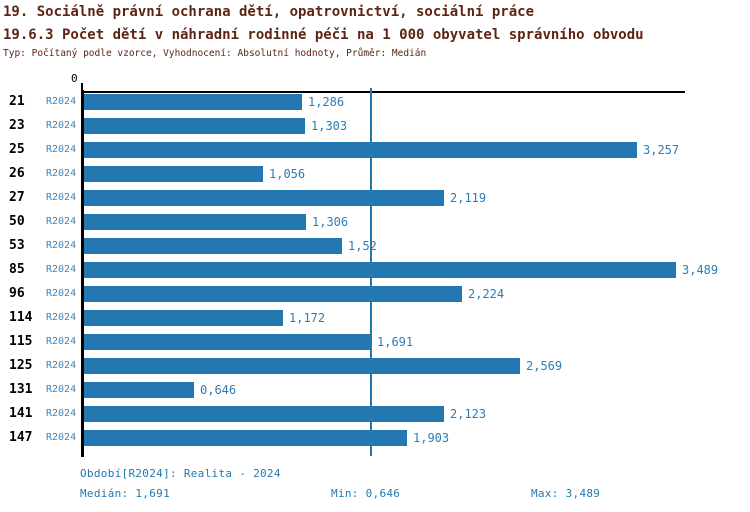 This screenshot has width=750, height=512. I want to click on bar-row: 1,286, so click(214, 102).